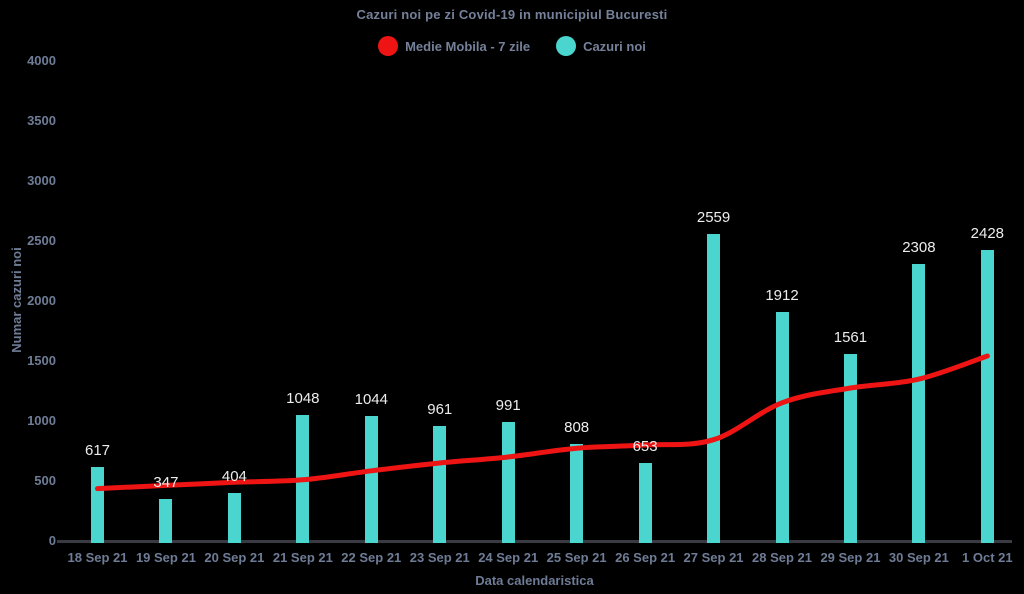 Image resolution: width=1024 pixels, height=594 pixels. Describe the element at coordinates (41, 300) in the screenshot. I see `y-tick-label: 2000` at that location.